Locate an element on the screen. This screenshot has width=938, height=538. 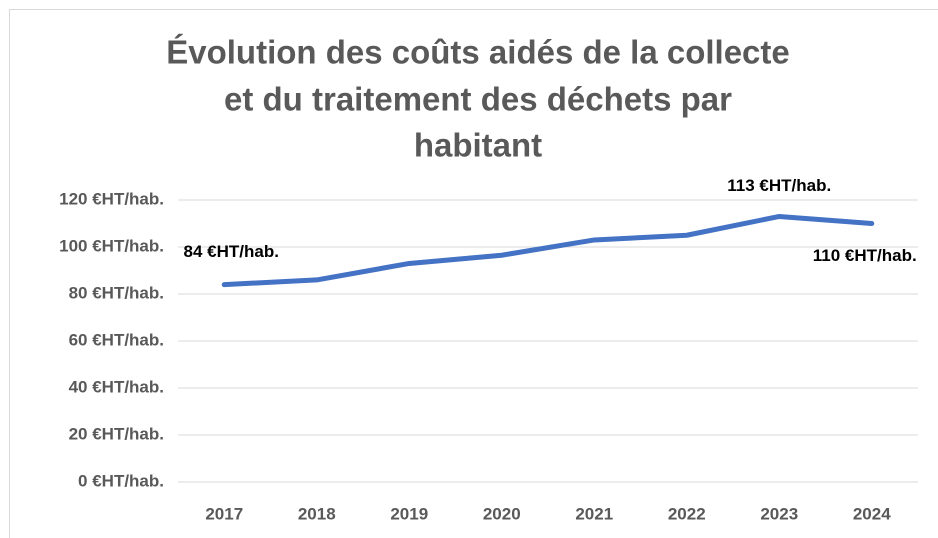
data-label: 110 €HT/hab. is located at coordinates (865, 255).